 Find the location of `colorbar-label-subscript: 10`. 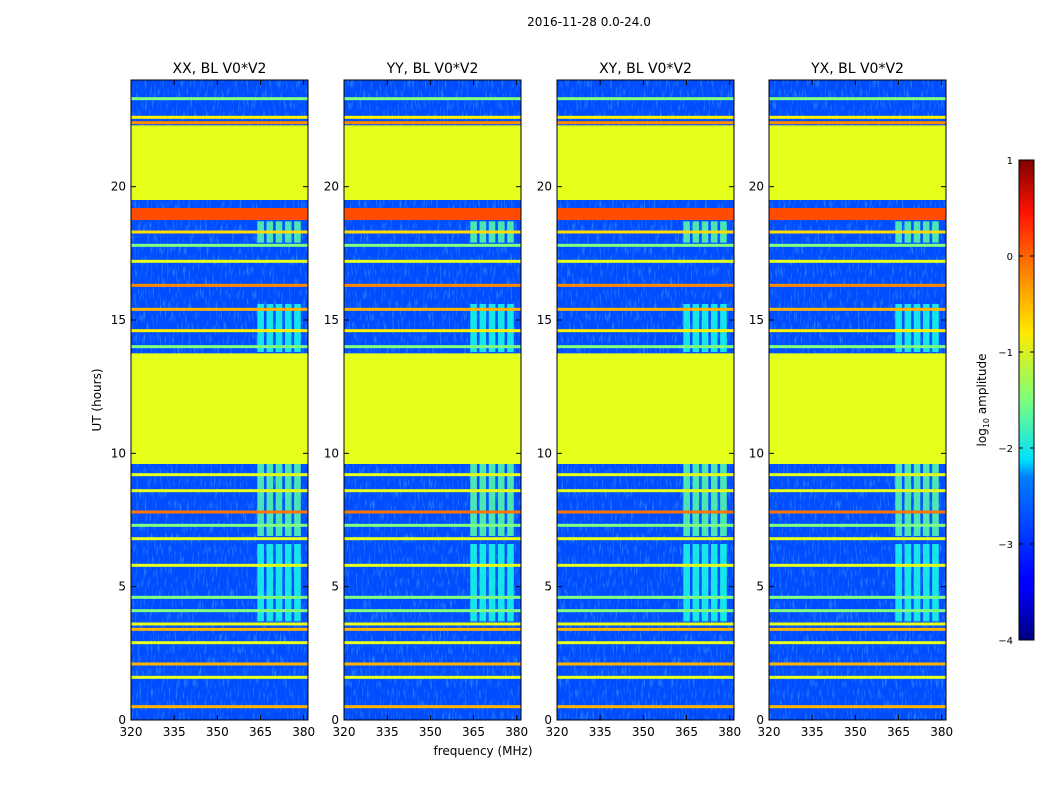

colorbar-label-subscript: 10 is located at coordinates (986, 423).